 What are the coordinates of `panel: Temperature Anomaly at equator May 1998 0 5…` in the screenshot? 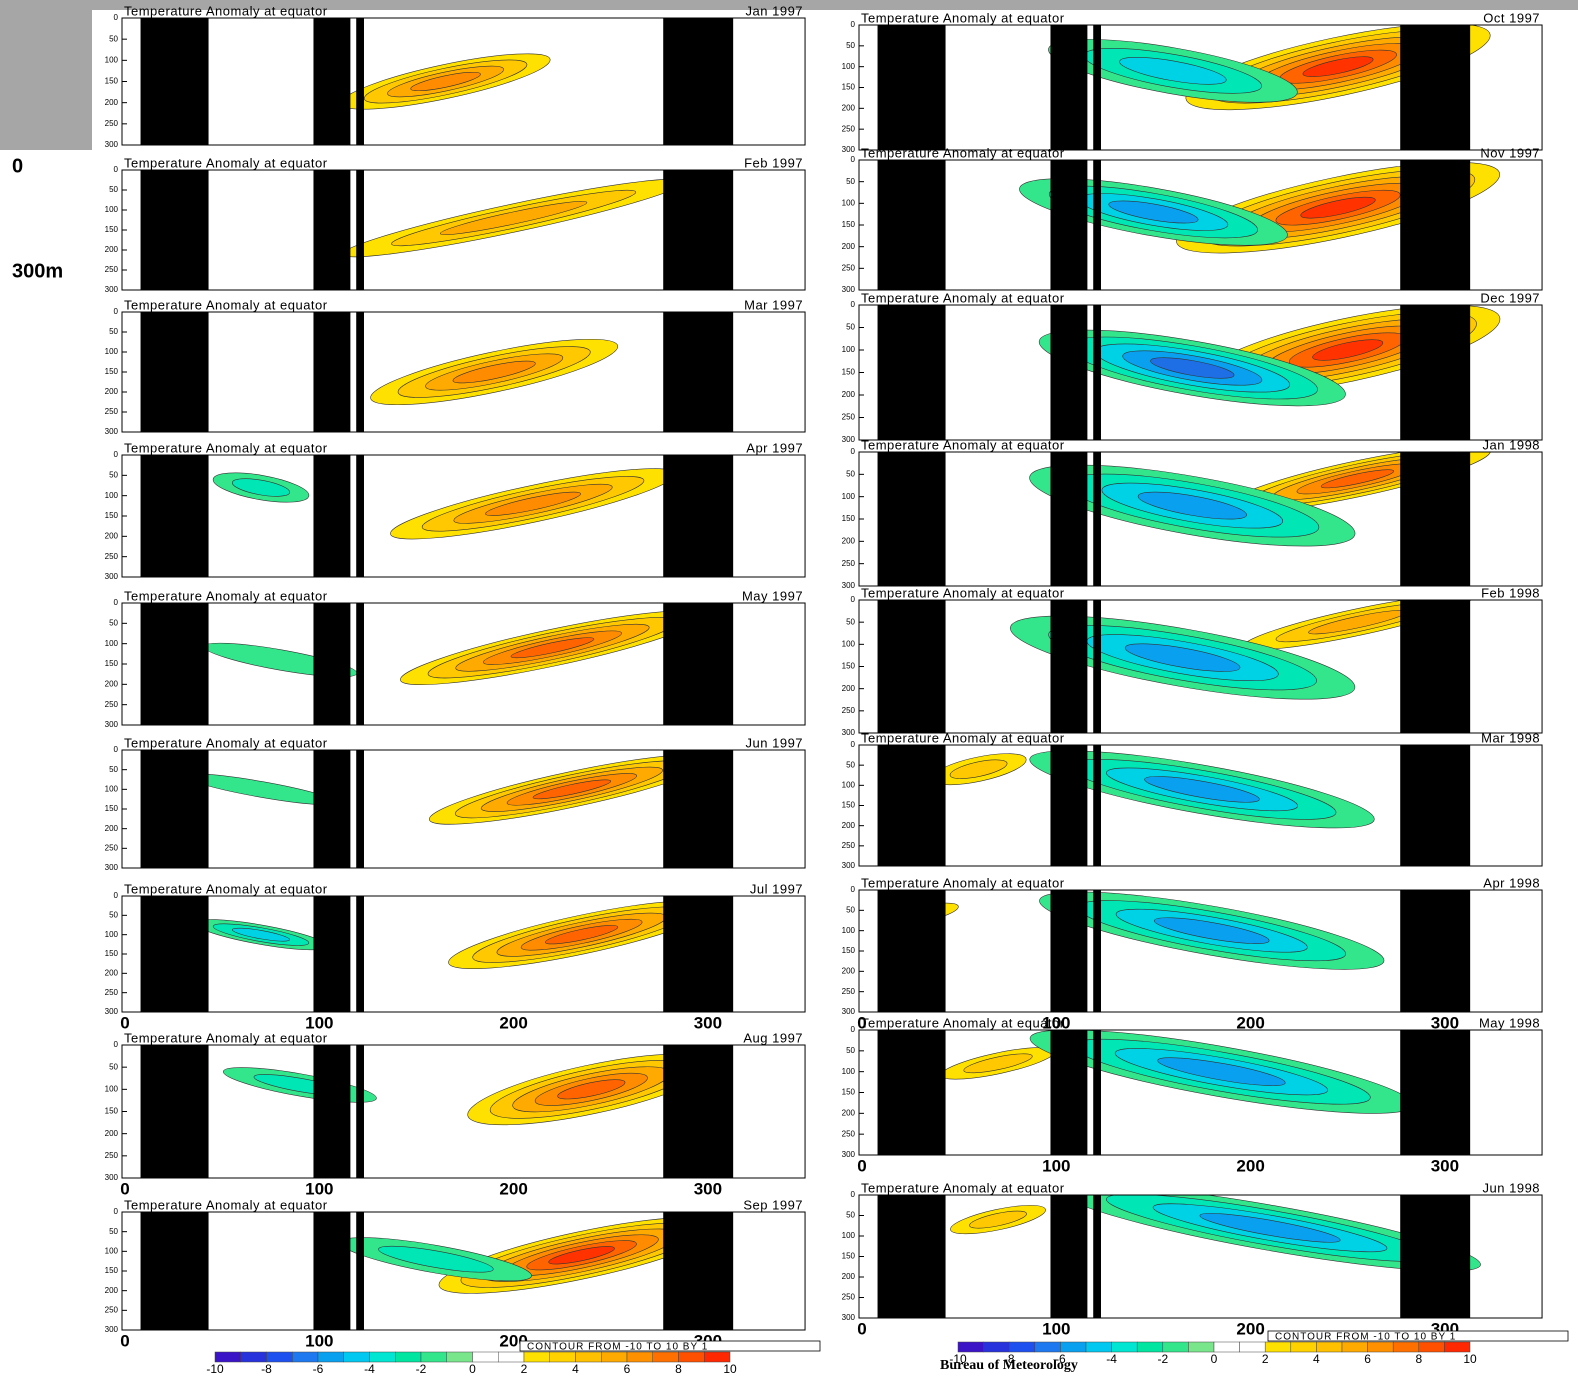 It's located at (1192, 1095).